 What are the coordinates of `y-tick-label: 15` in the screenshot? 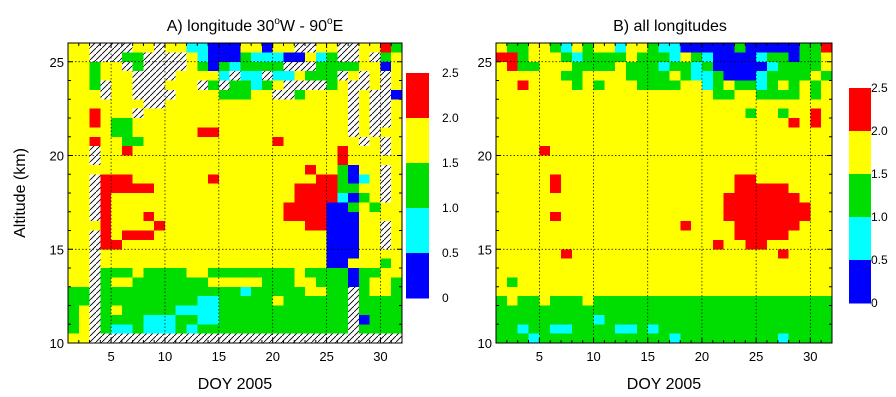 It's located at (485, 249).